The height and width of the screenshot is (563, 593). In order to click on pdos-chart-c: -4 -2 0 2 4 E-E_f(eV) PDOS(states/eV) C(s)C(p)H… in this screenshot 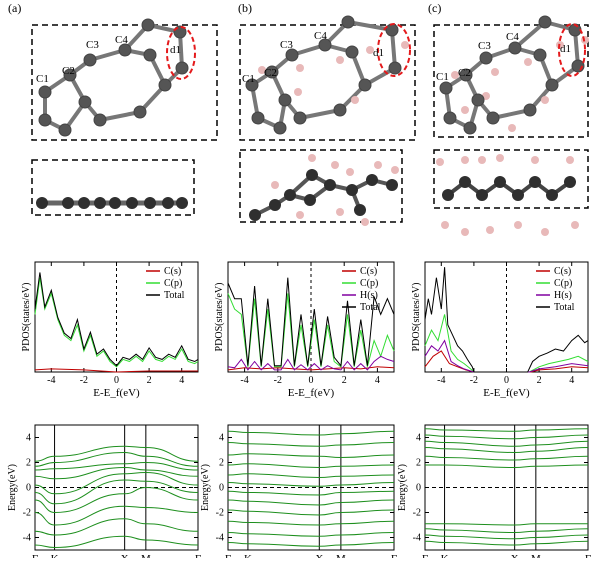, I will do `click(500, 330)`.